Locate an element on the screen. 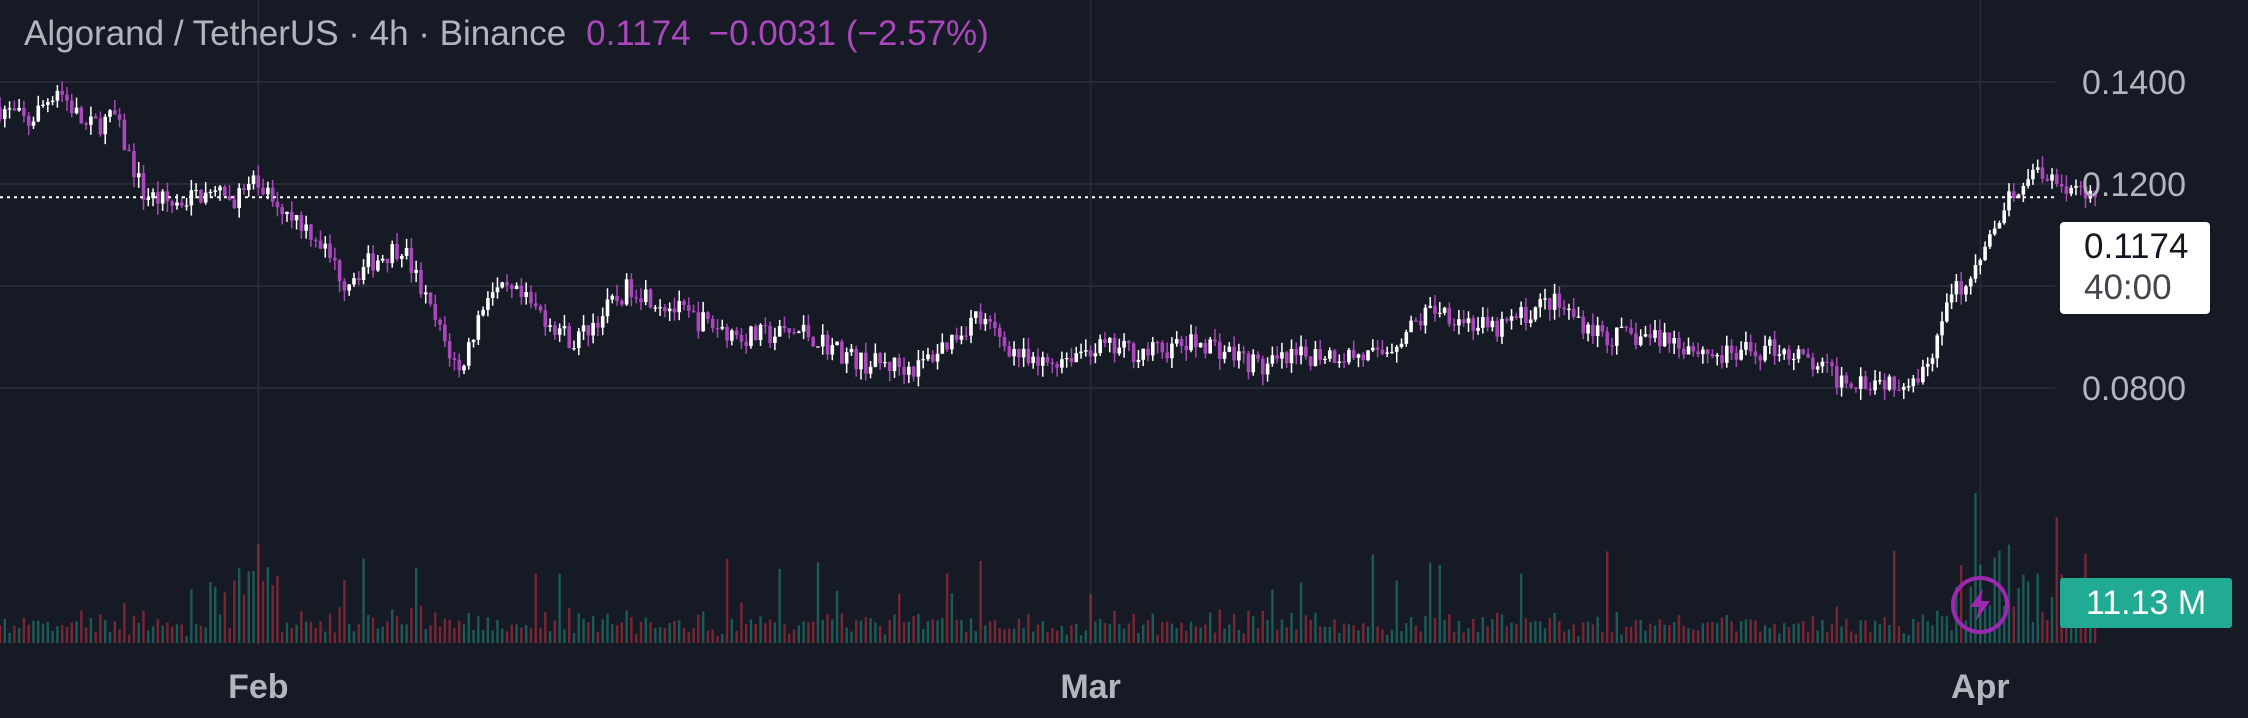  symbol-title: Algorand / TetherUS · 4h · Binance is located at coordinates (295, 33).